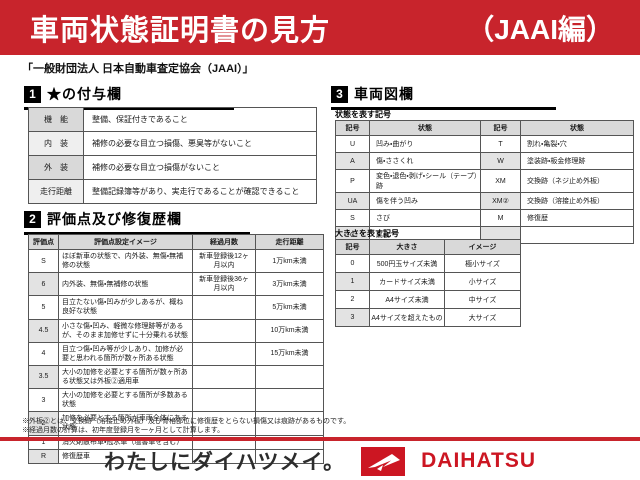 The width and height of the screenshot is (640, 480). I want to click on table-row: S さび M 修復歴, so click(484, 218).